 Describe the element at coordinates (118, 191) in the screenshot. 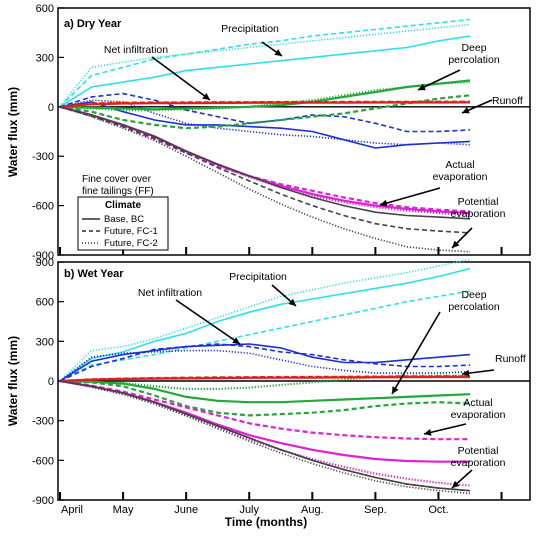

I see `legend-subtitle-line-2: fine tailings (FF)` at that location.